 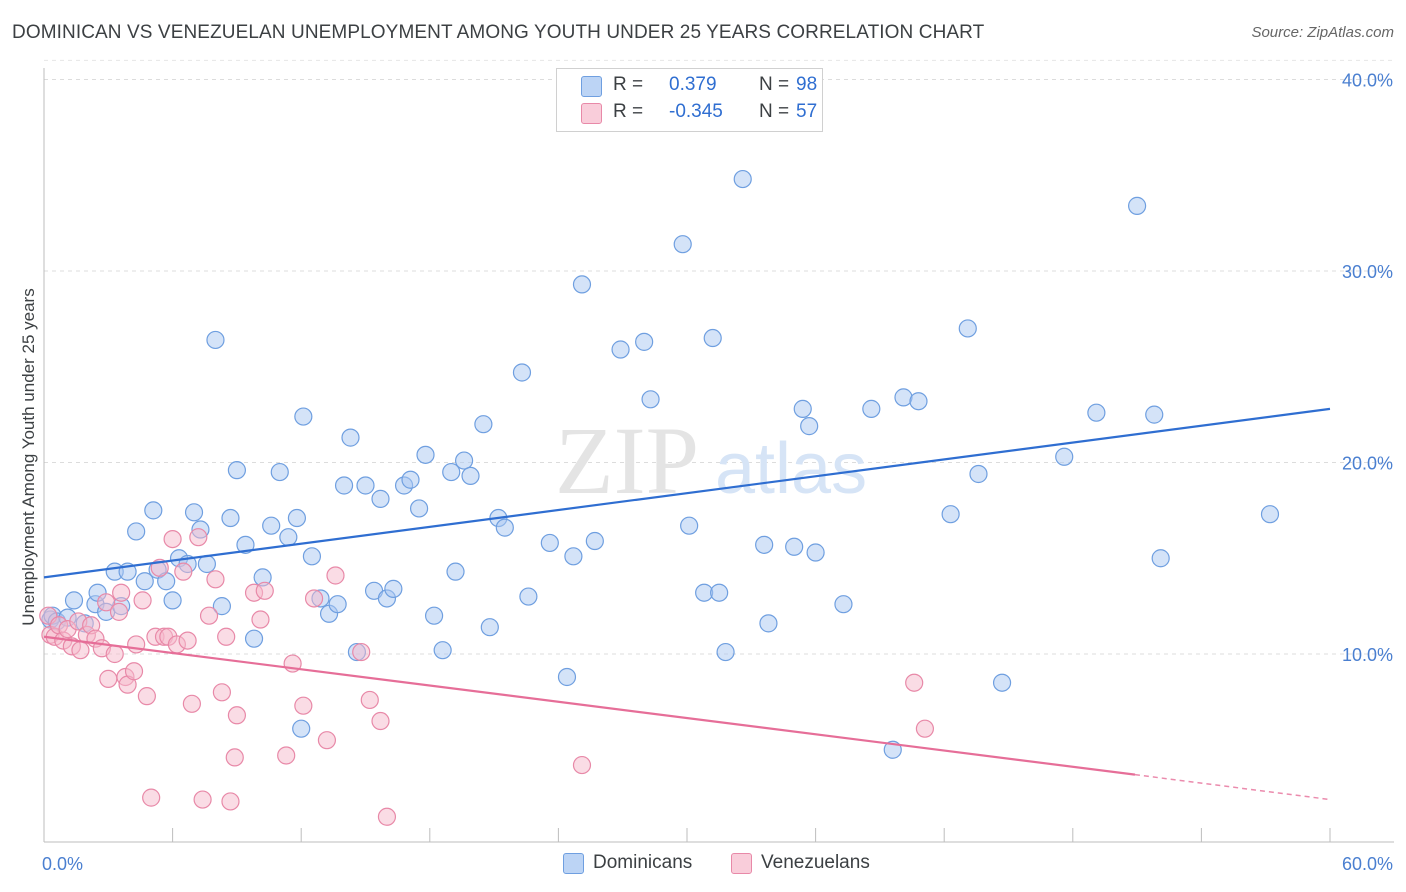 I want to click on y-tick-label: 20.0%, so click(x=1367, y=464).